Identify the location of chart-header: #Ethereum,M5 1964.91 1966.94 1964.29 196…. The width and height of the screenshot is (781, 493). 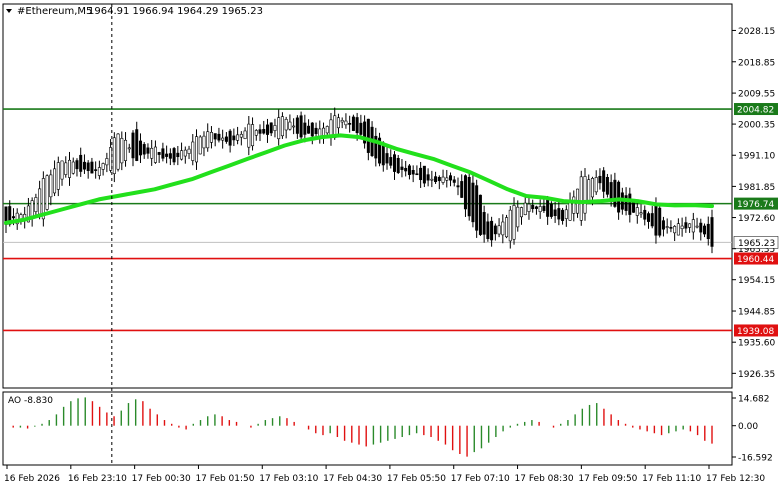
(134, 11).